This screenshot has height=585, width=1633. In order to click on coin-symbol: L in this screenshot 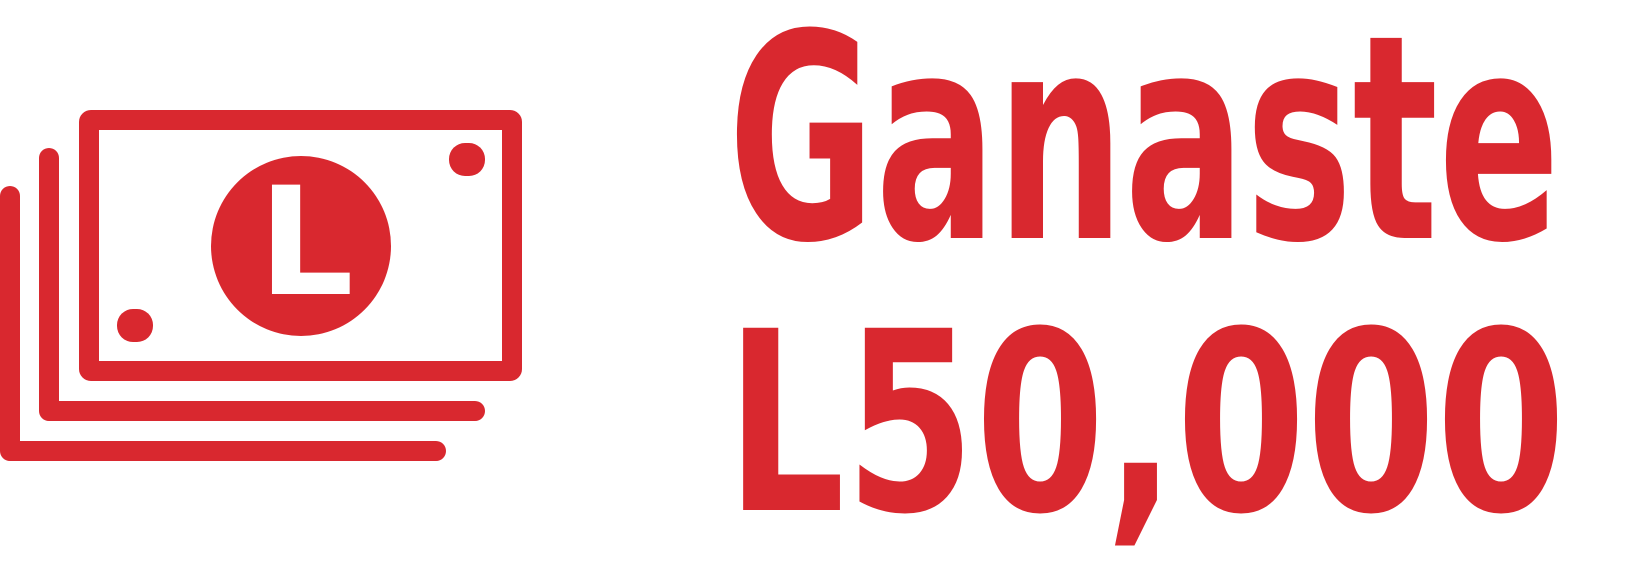, I will do `click(306, 243)`.